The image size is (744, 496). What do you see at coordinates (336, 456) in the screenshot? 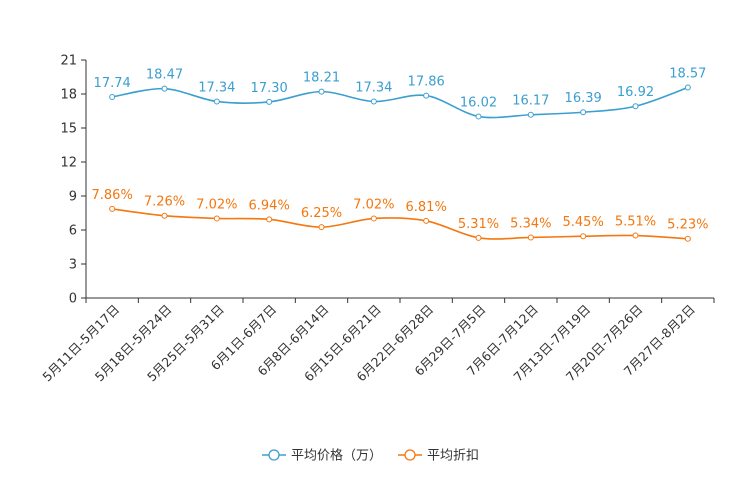
I see `legend-label: 平均价格（万）` at bounding box center [336, 456].